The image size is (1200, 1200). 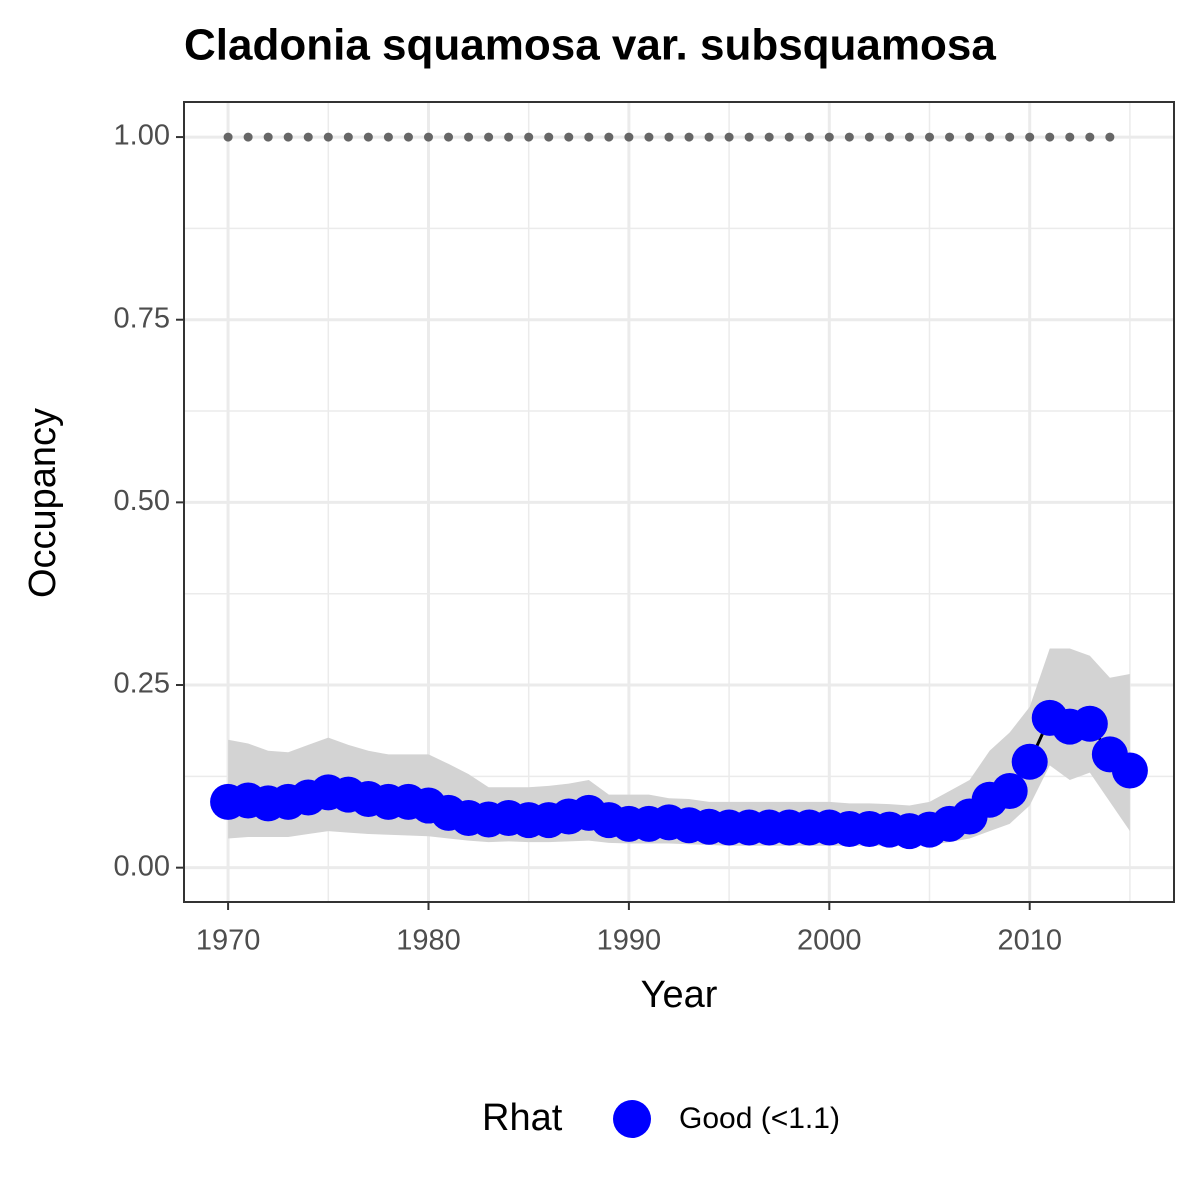 I want to click on legend-swatch, so click(x=632, y=1119).